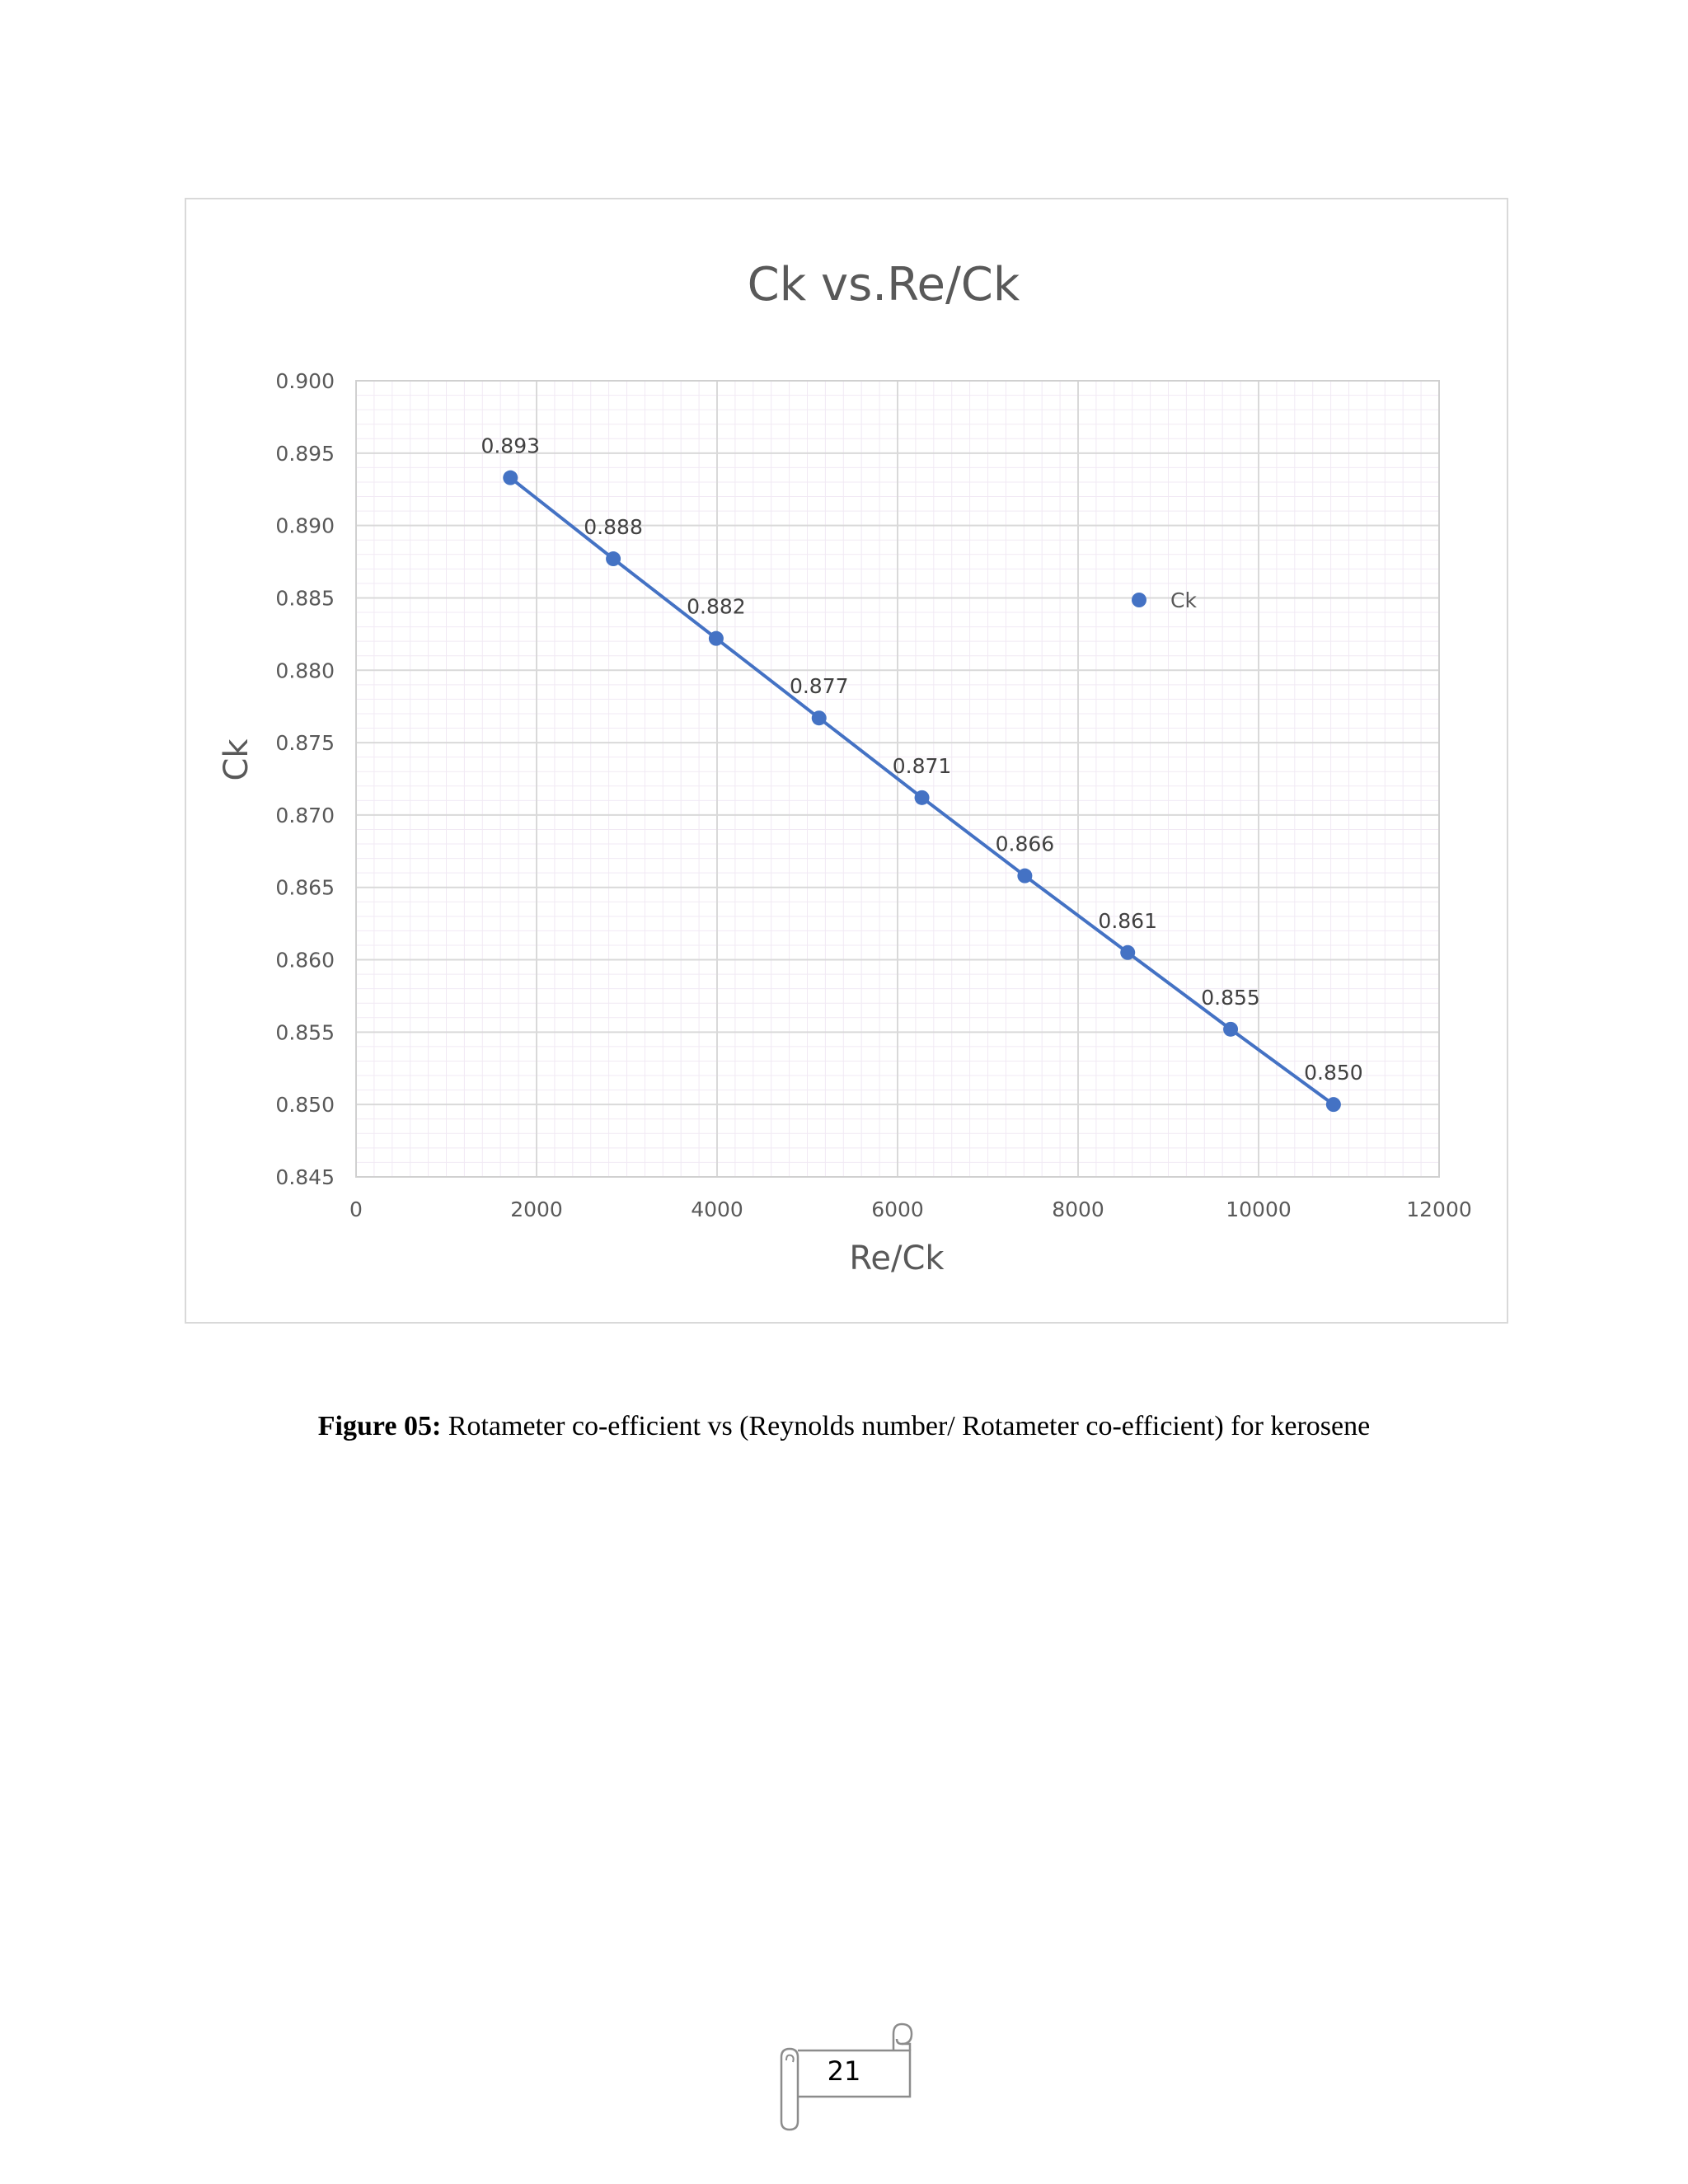 This screenshot has width=1688, height=2184. I want to click on y-tick-label: 0.880, so click(305, 670).